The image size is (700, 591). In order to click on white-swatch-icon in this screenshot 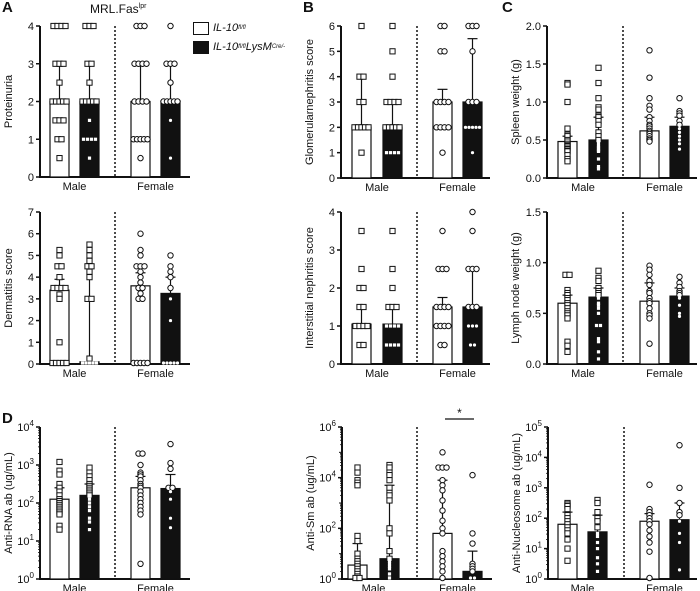, I will do `click(201, 28)`.